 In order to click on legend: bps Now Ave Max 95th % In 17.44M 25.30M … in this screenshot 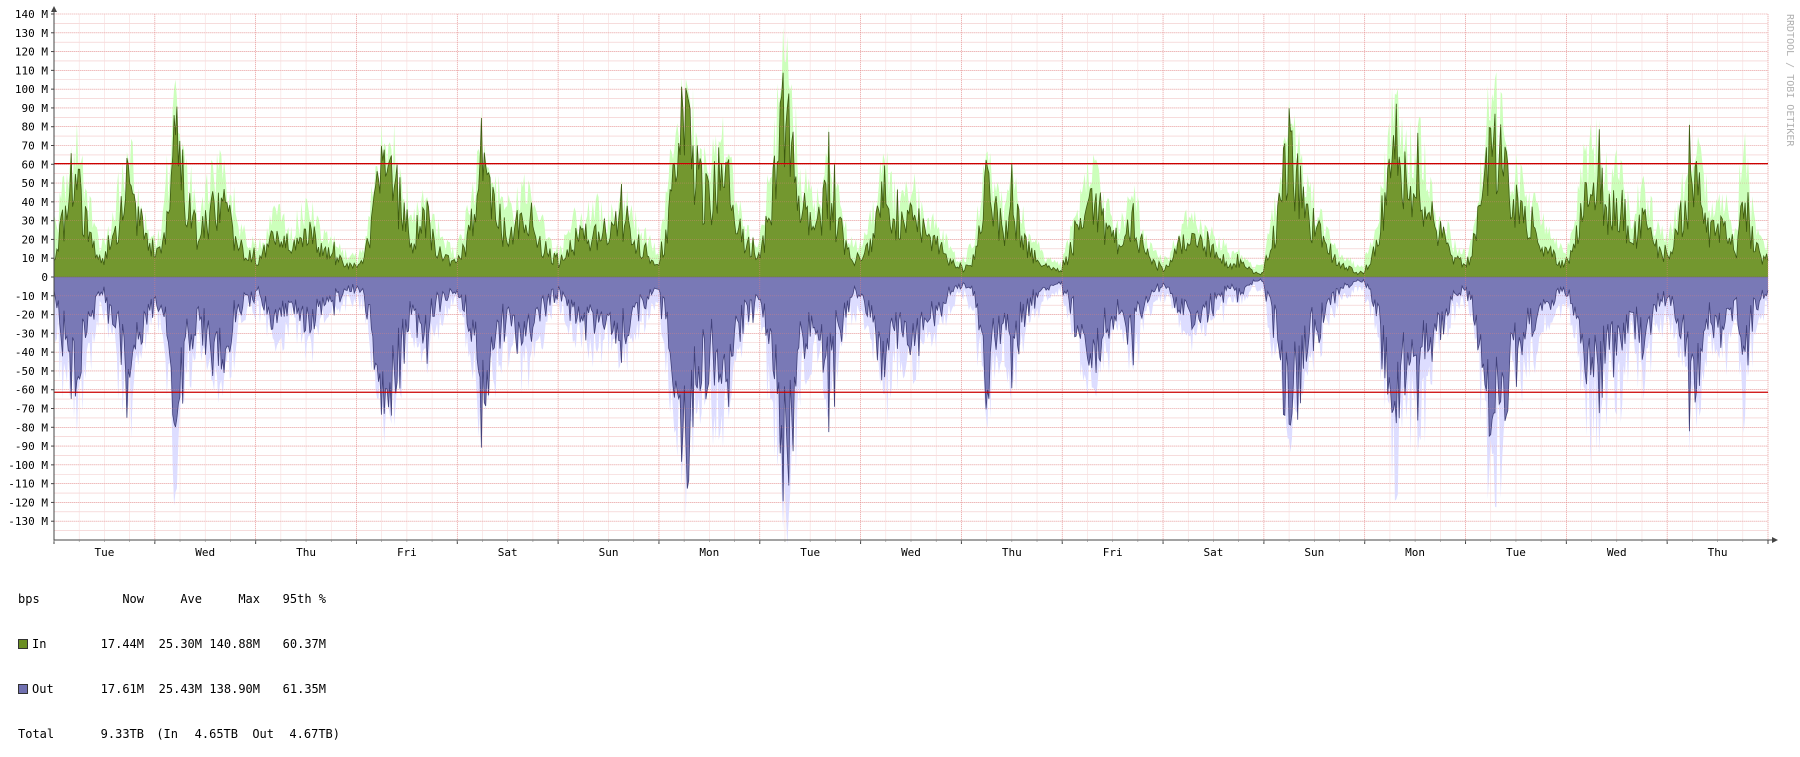, I will do `click(179, 659)`.